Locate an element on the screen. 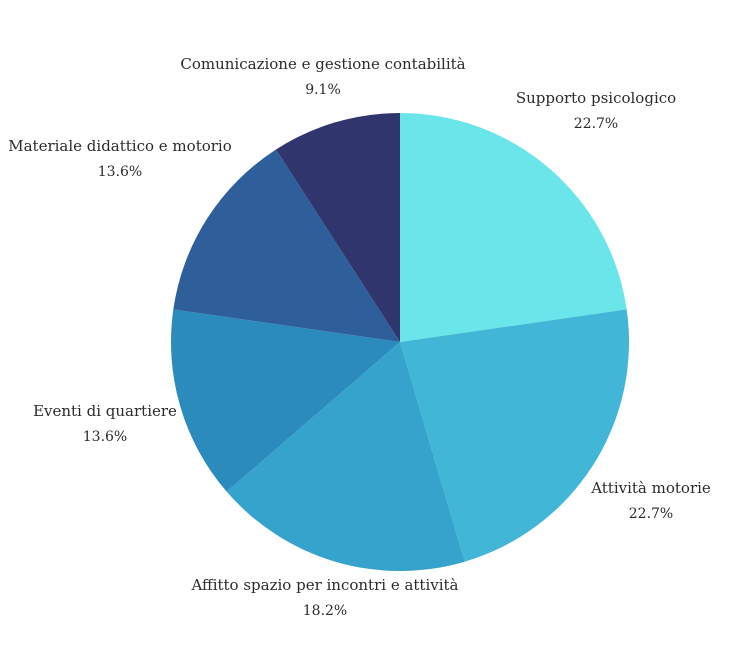  slice-percent-2: 22.7% is located at coordinates (651, 514).